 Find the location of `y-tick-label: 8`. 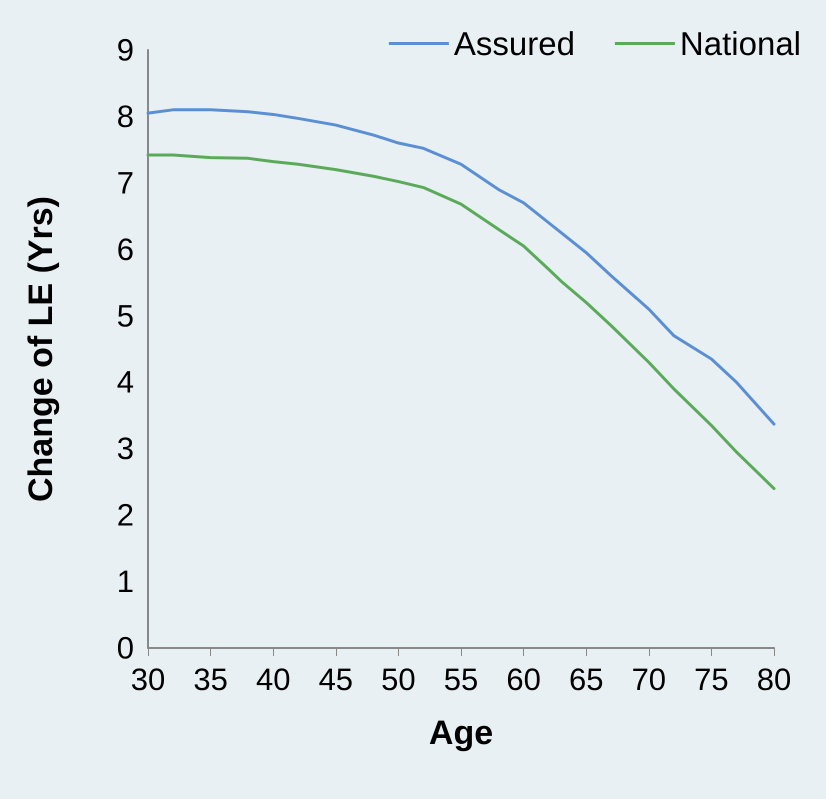

y-tick-label: 8 is located at coordinates (125, 116).